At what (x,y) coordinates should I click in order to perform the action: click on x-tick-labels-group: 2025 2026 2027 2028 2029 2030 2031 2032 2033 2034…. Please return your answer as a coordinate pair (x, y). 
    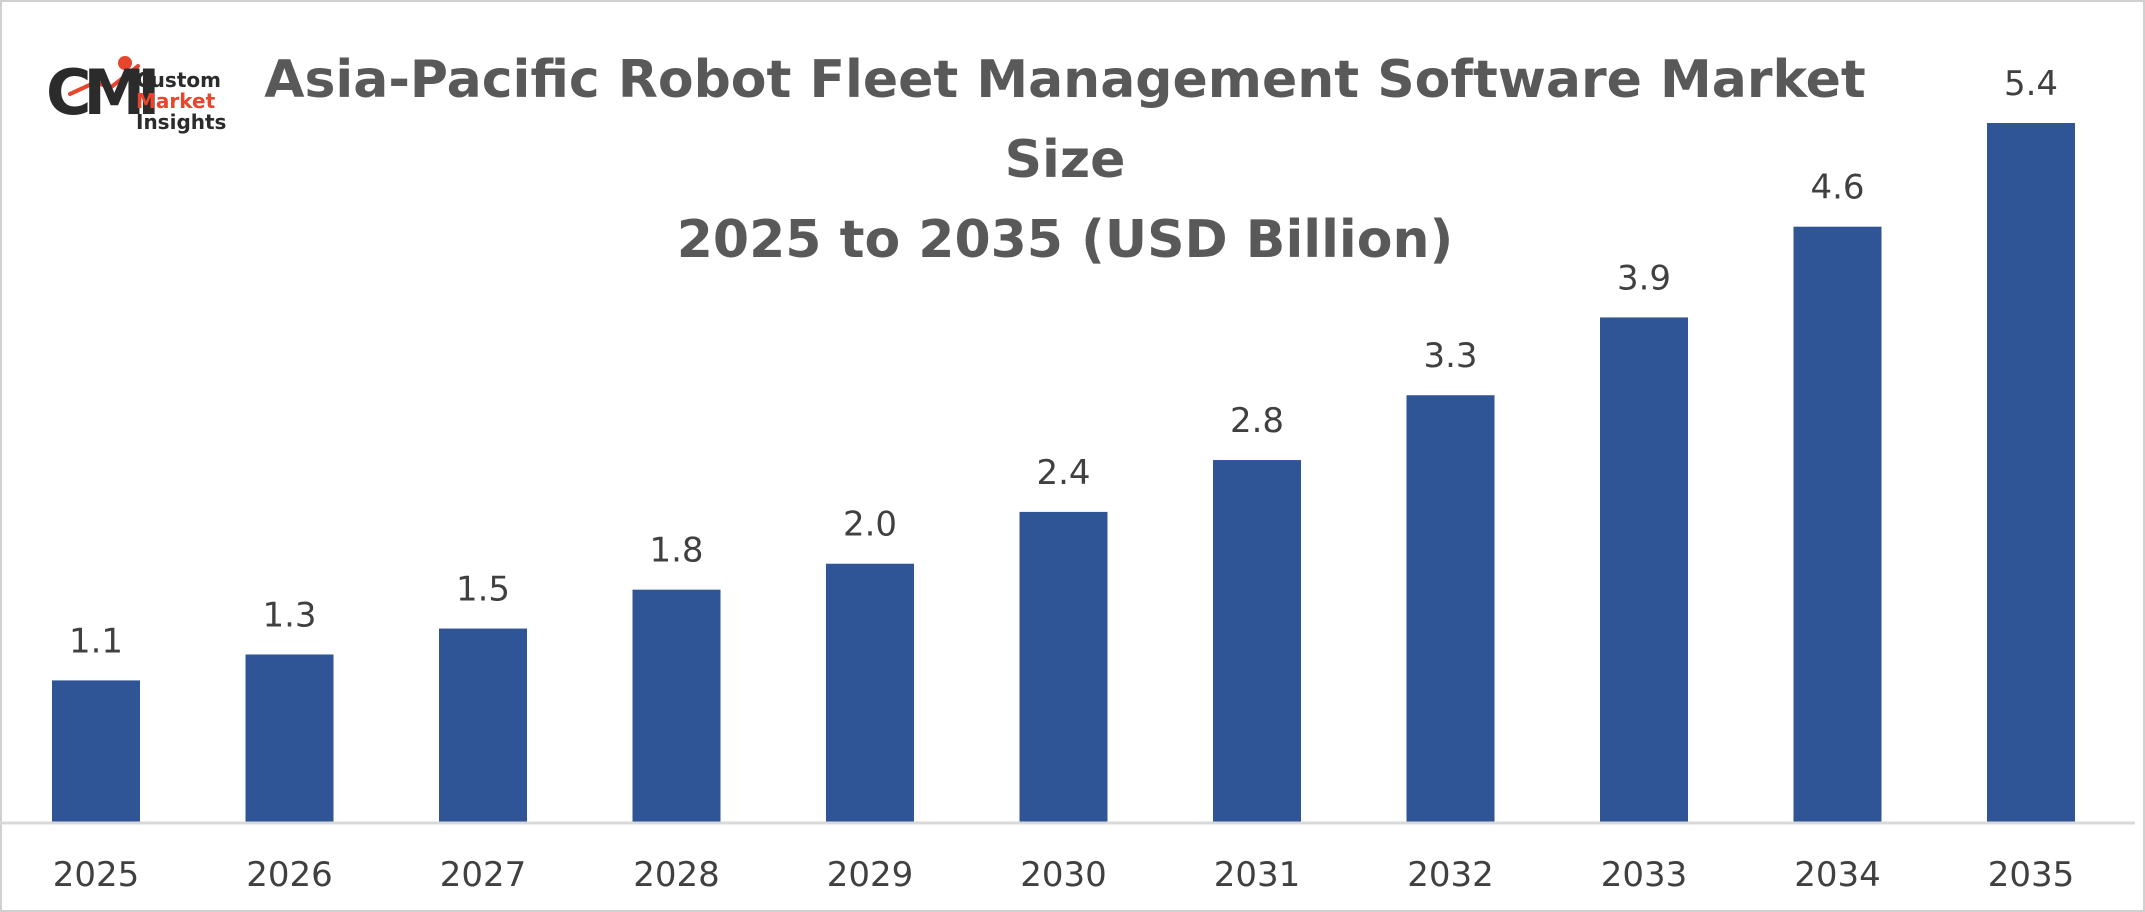
    Looking at the image, I should click on (1064, 875).